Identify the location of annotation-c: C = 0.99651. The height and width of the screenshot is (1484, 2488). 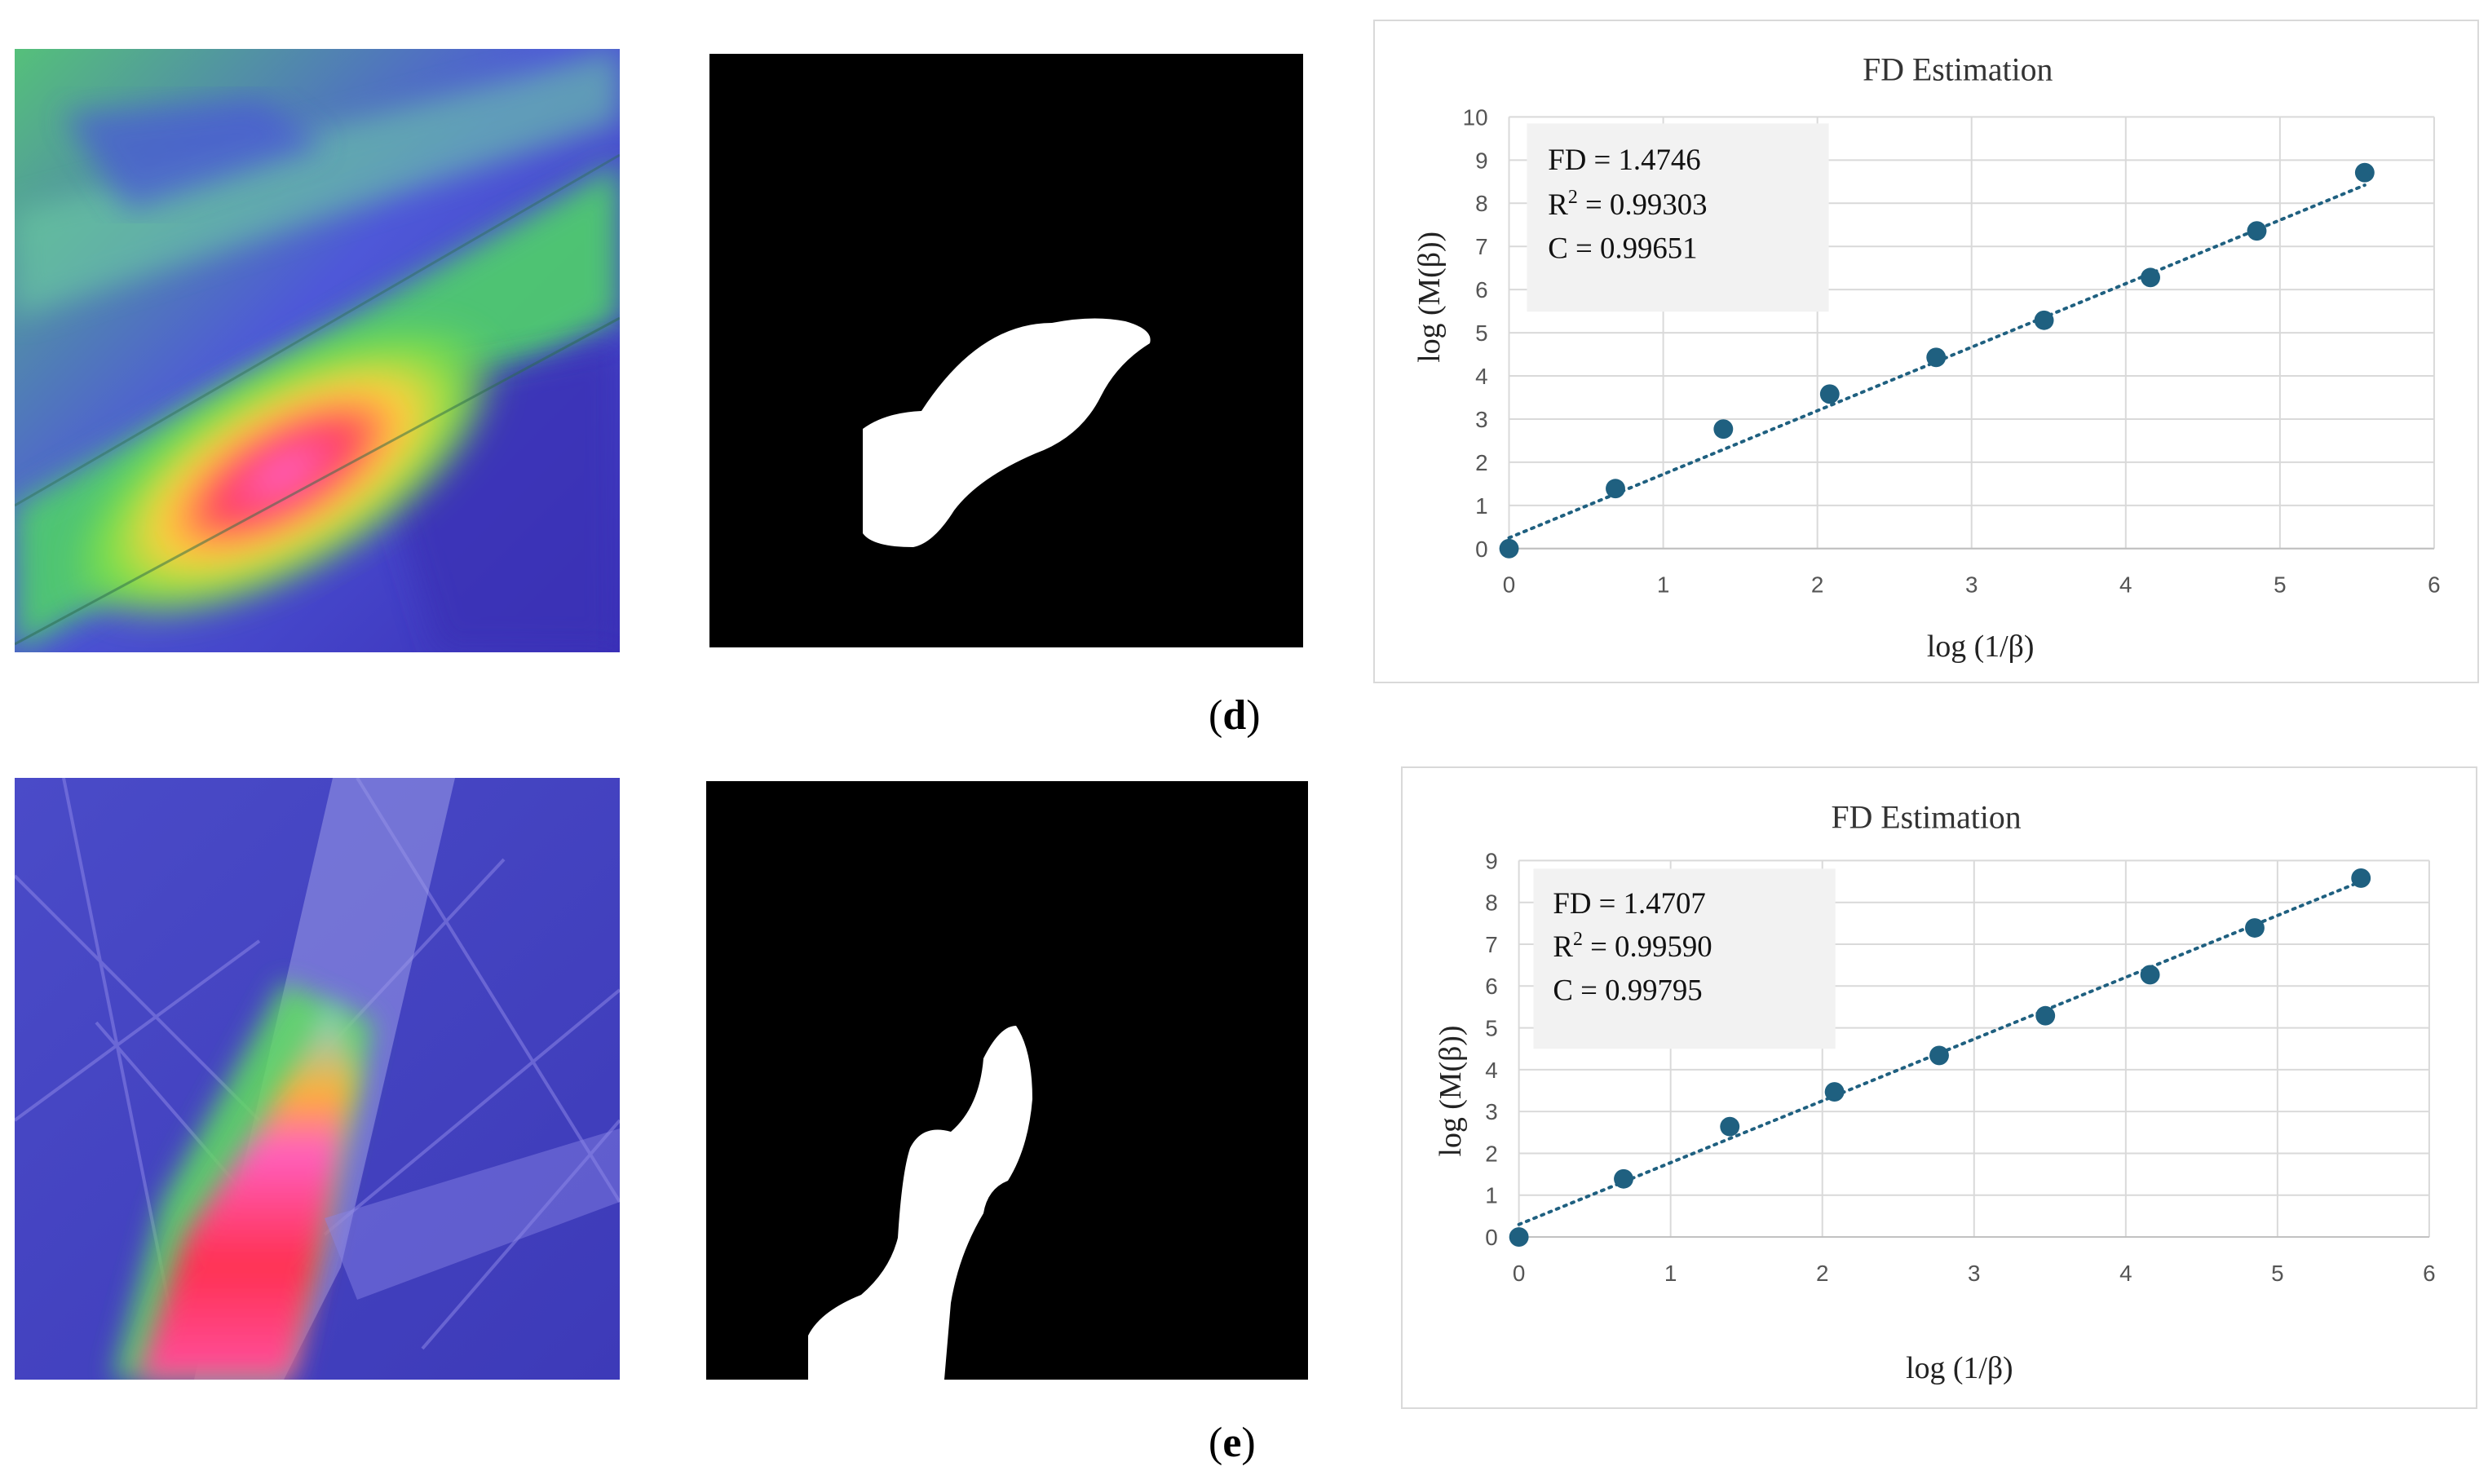
(1622, 248).